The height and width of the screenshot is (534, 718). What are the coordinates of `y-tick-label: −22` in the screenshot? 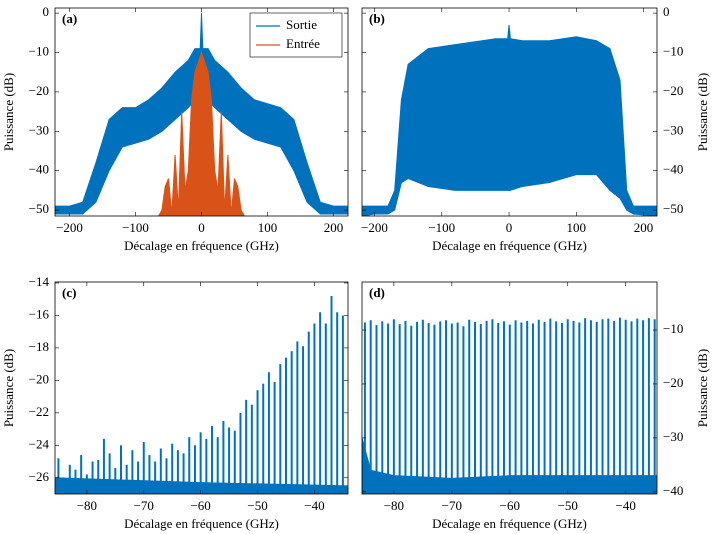 It's located at (39, 411).